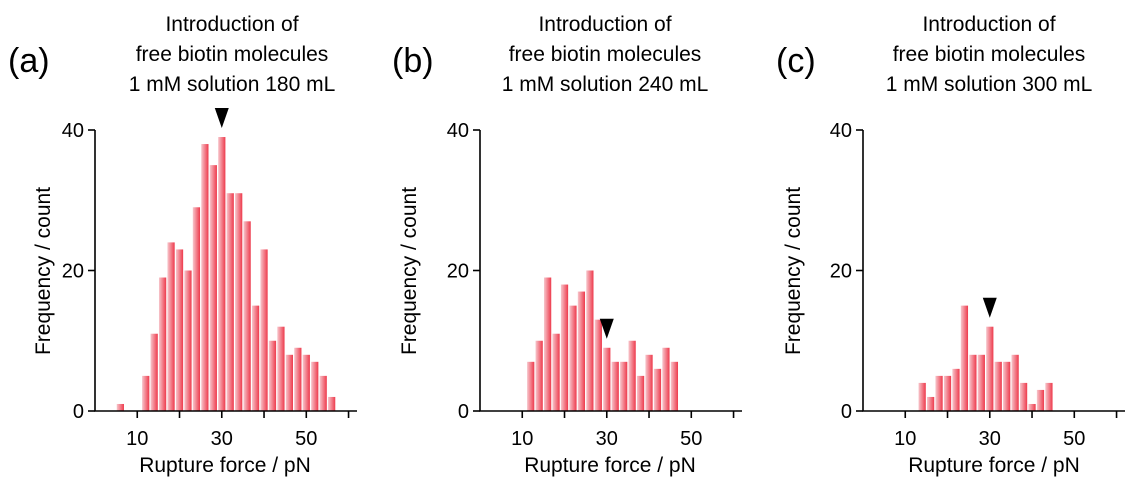 The image size is (1131, 477). I want to click on panel-letter: (b), so click(413, 61).